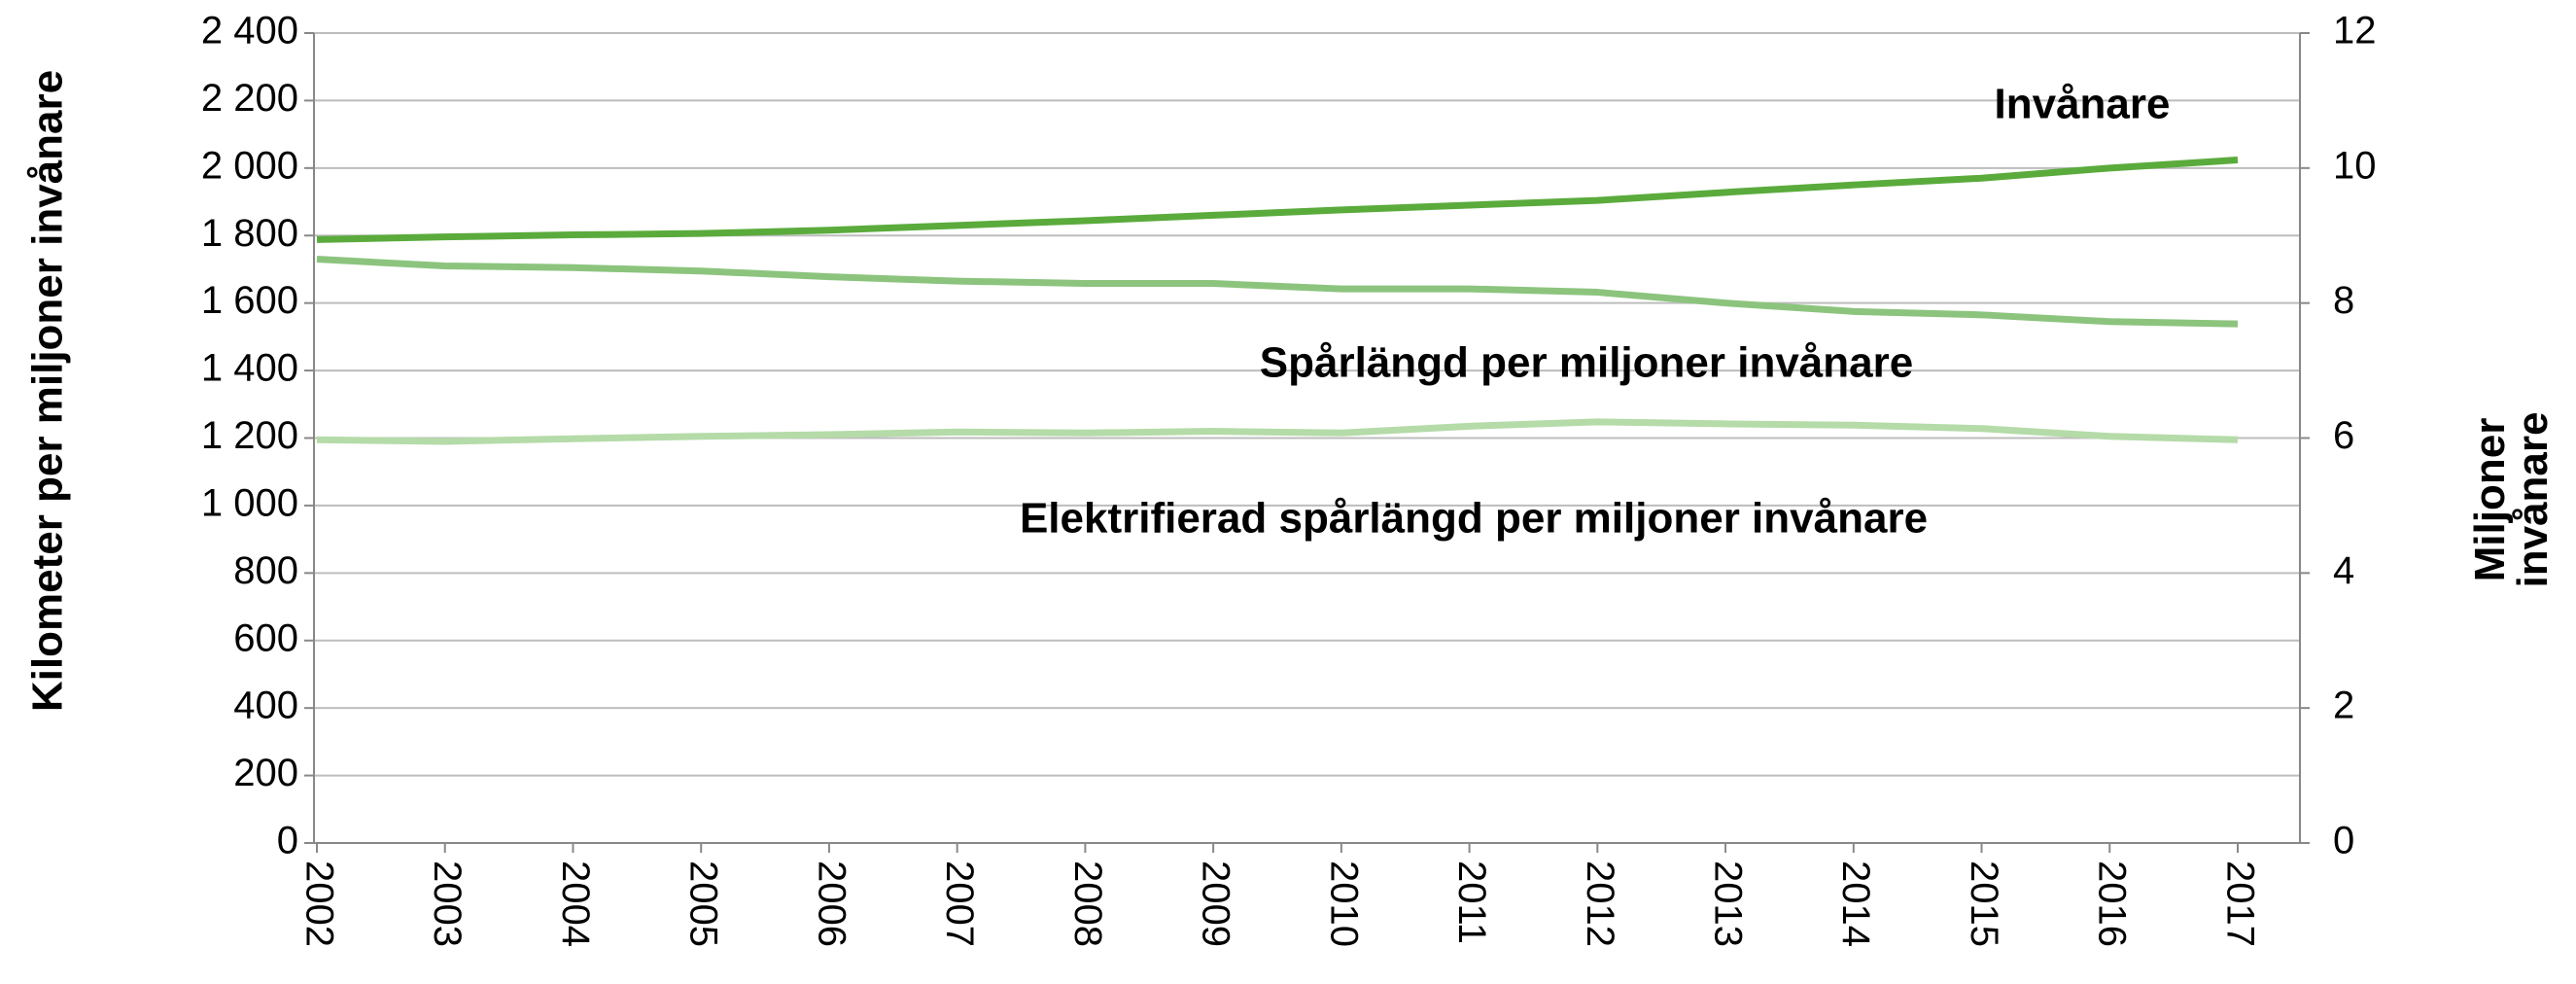  What do you see at coordinates (265, 706) in the screenshot?
I see `y-tick-label: 400` at bounding box center [265, 706].